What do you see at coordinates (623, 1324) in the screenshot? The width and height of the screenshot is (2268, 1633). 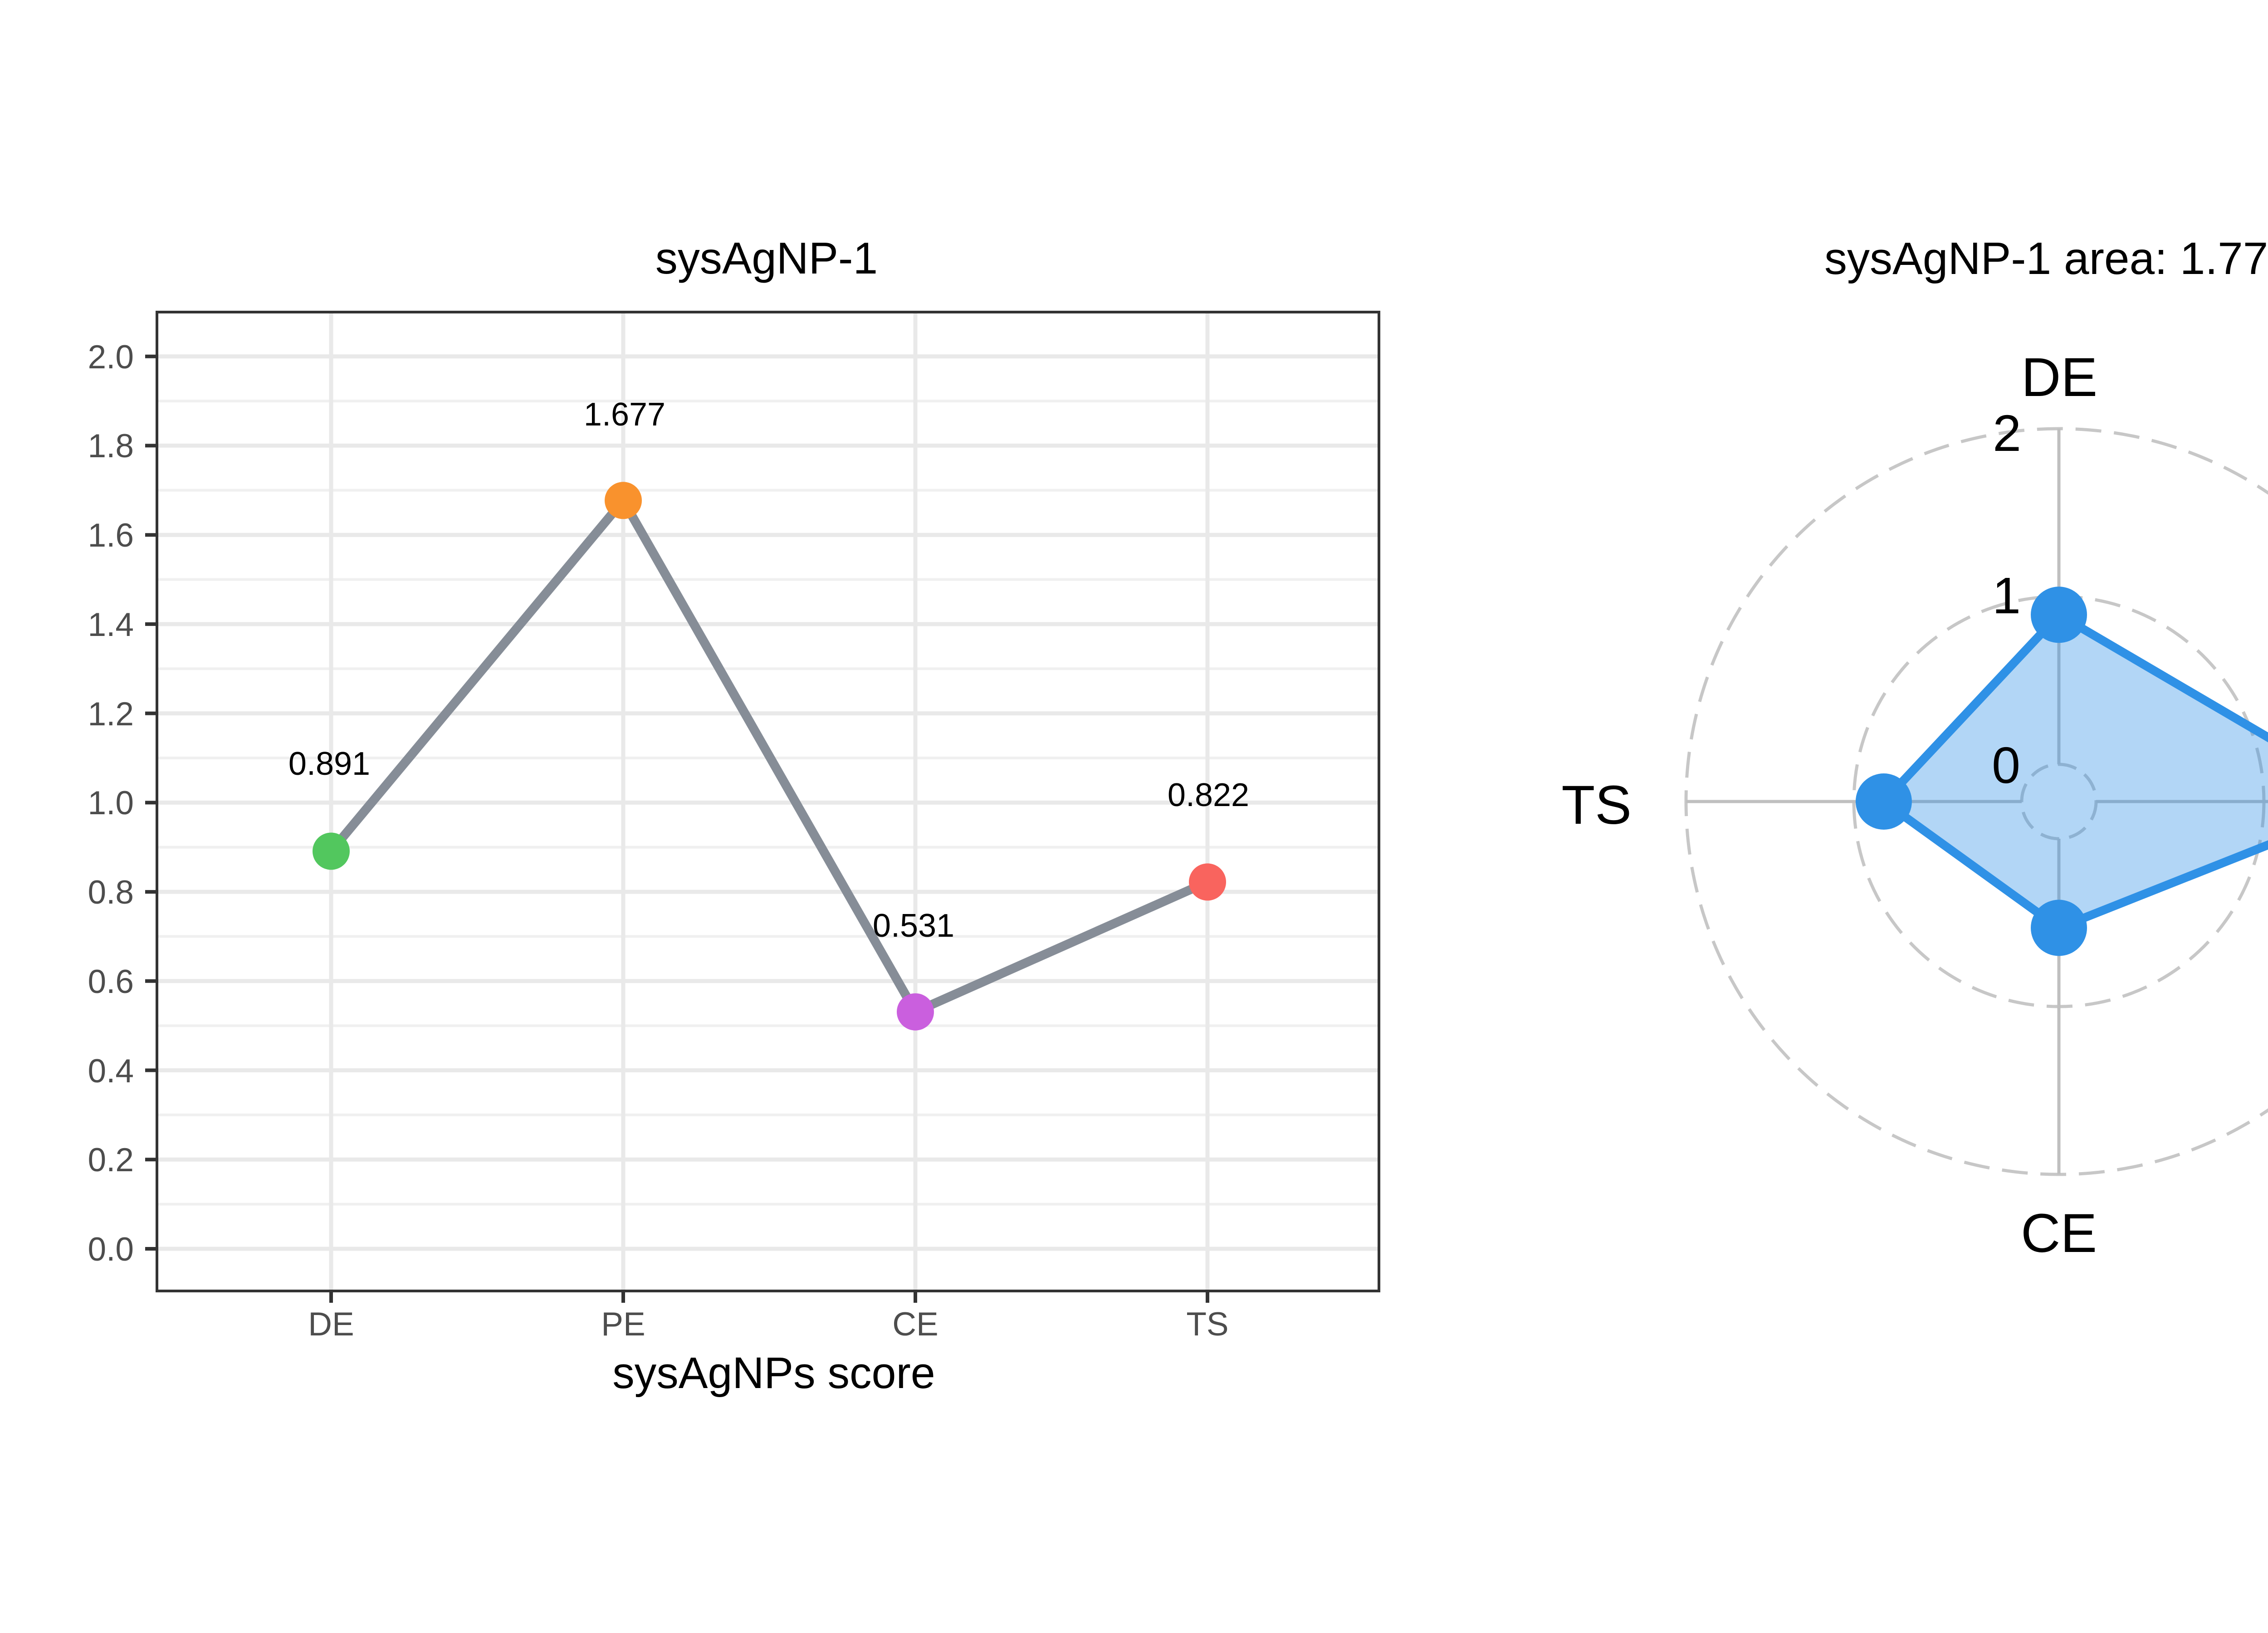 I see `svg-text: PE` at bounding box center [623, 1324].